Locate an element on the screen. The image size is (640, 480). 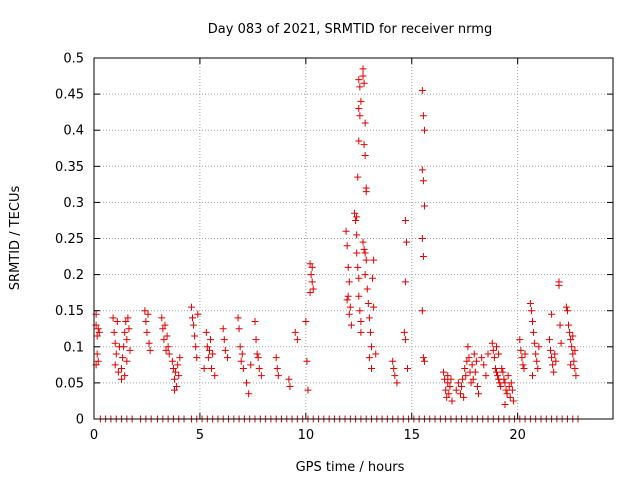
y-axis-label: SRMTID / TECUs is located at coordinates (15, 238).